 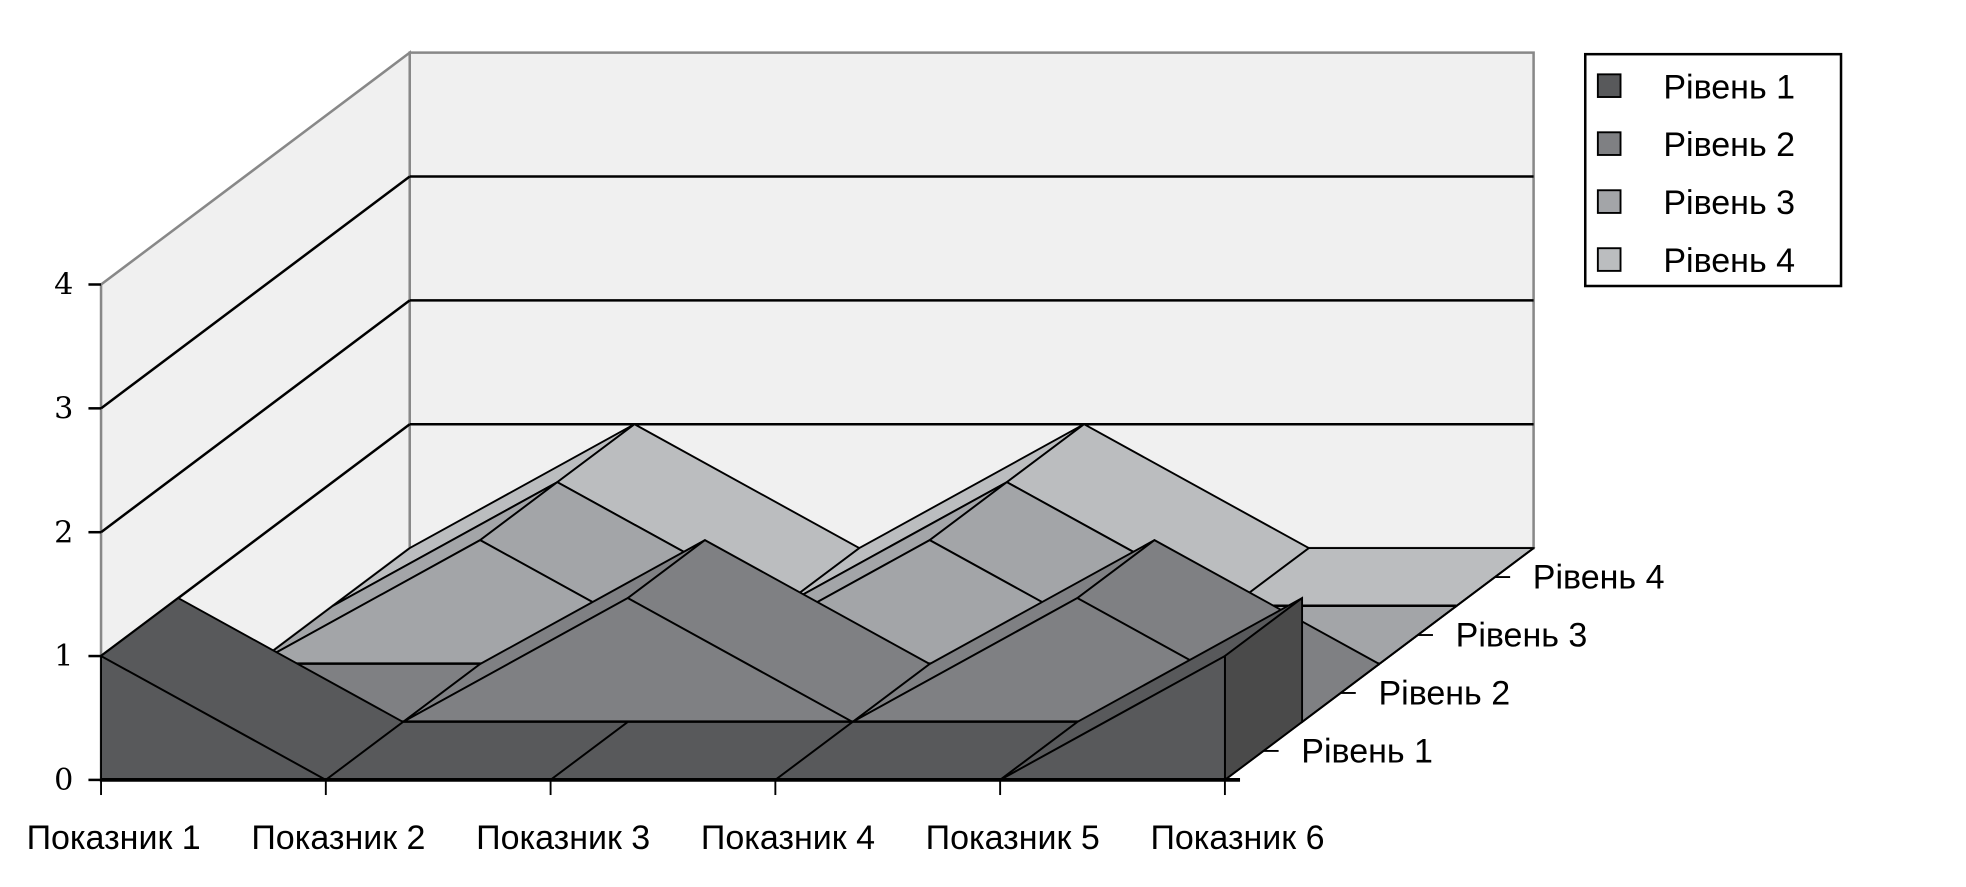 I want to click on depth-tick-label: Рівень 4, so click(x=1599, y=577).